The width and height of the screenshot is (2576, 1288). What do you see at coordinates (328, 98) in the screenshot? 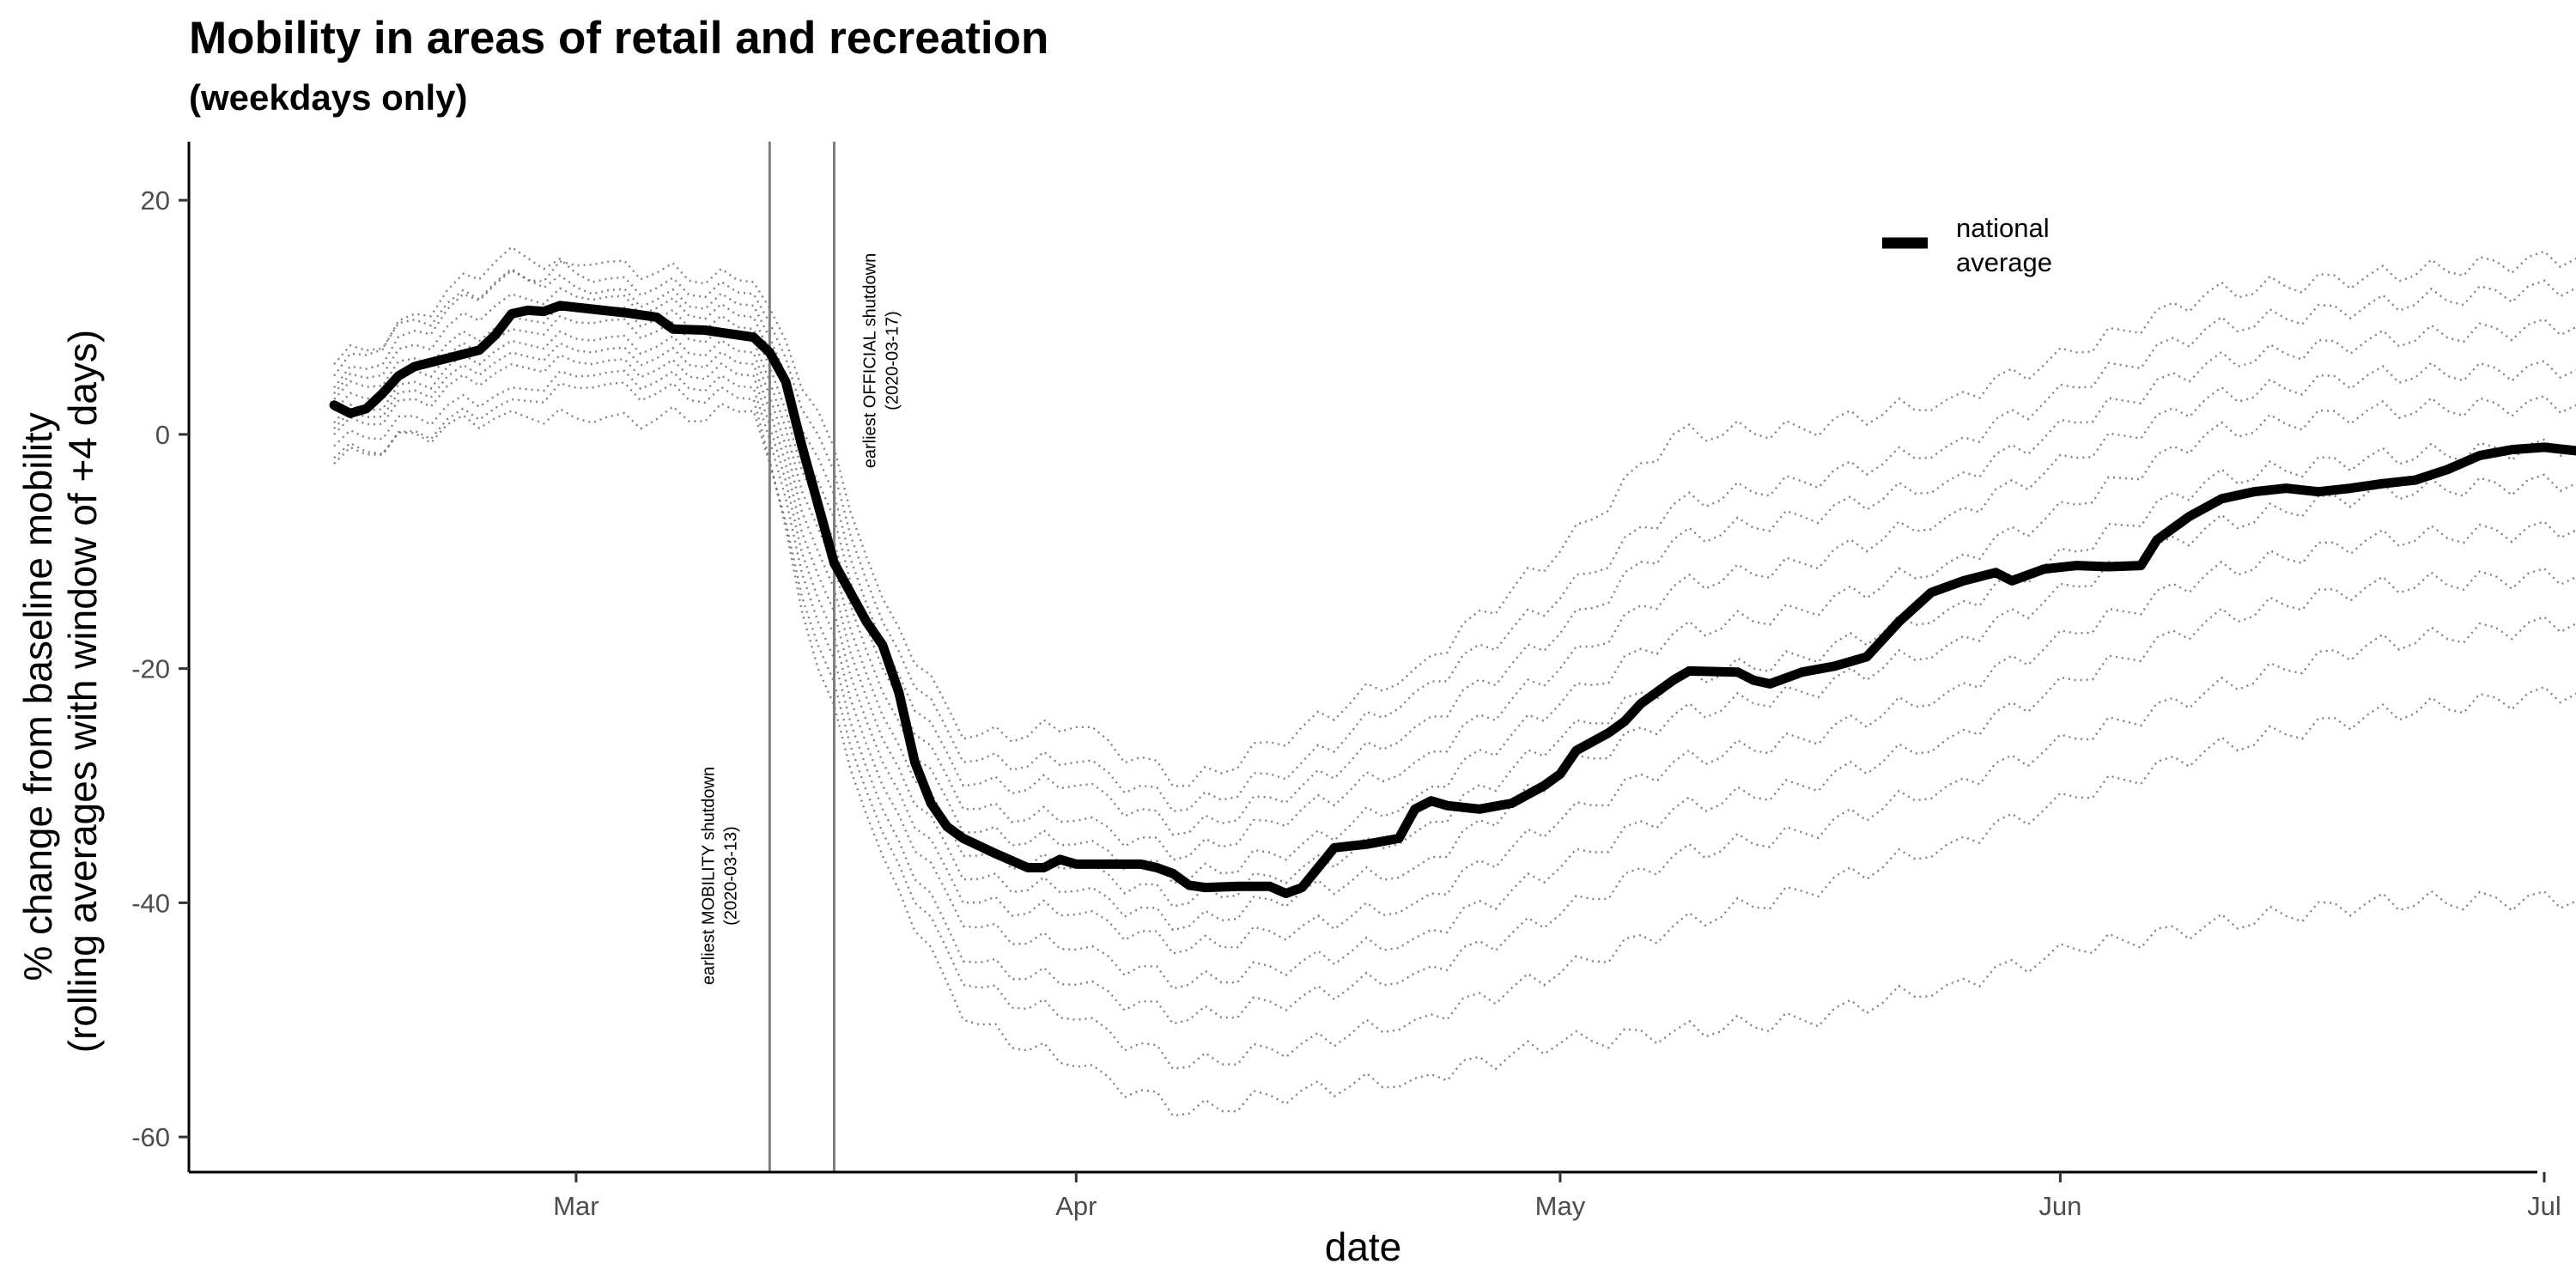
I see `chart-subtitle: (weekdays only)` at bounding box center [328, 98].